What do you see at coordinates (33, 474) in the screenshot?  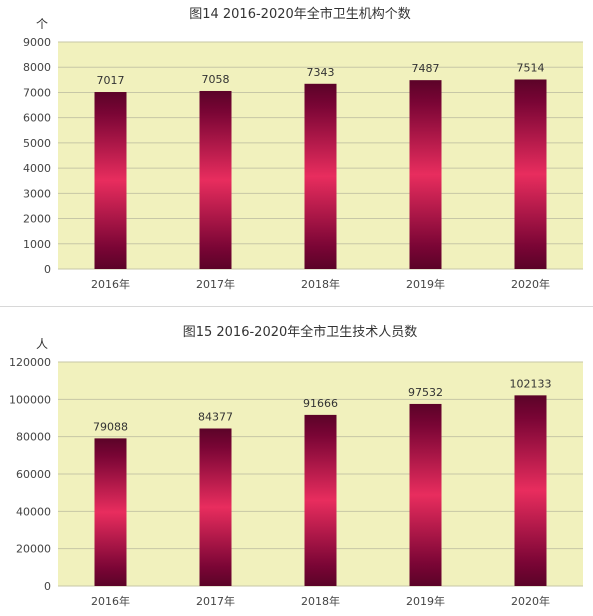 I see `y-tick-label: 60000` at bounding box center [33, 474].